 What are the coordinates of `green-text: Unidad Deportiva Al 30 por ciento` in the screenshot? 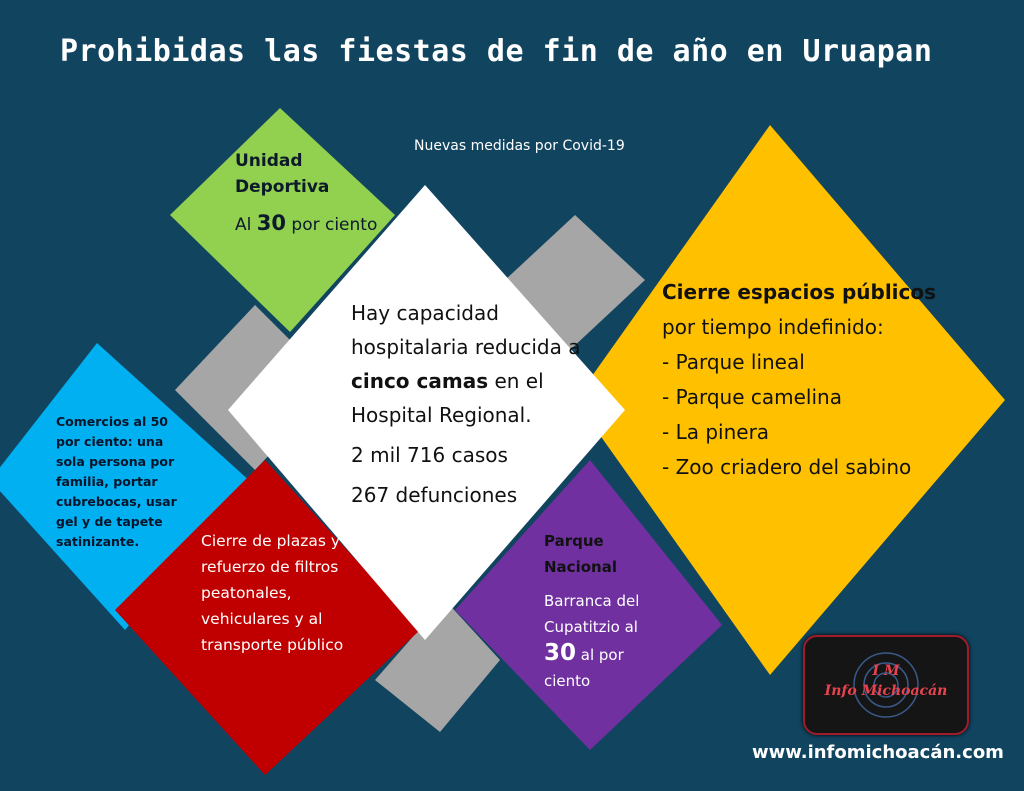 It's located at (310, 193).